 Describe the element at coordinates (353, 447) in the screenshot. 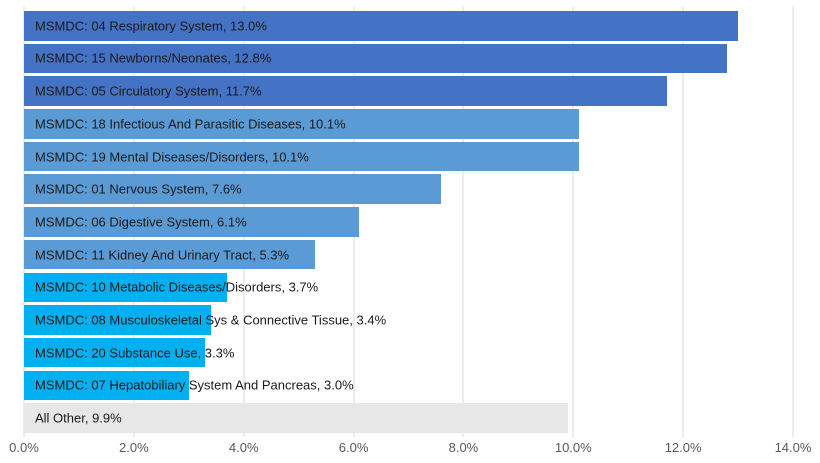

I see `x-axis-tick-label: 6.0%` at that location.